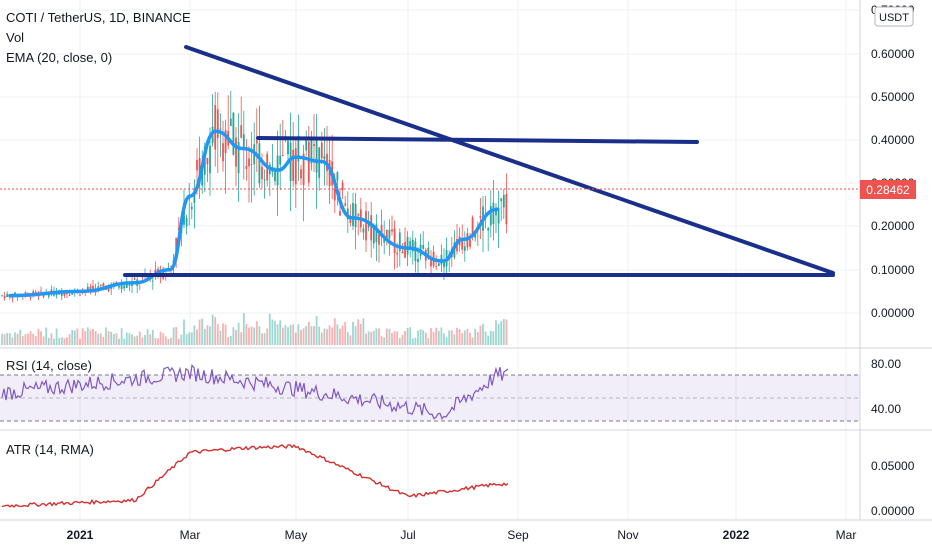 This screenshot has width=932, height=550. I want to click on volume-legend: Vol, so click(15, 37).